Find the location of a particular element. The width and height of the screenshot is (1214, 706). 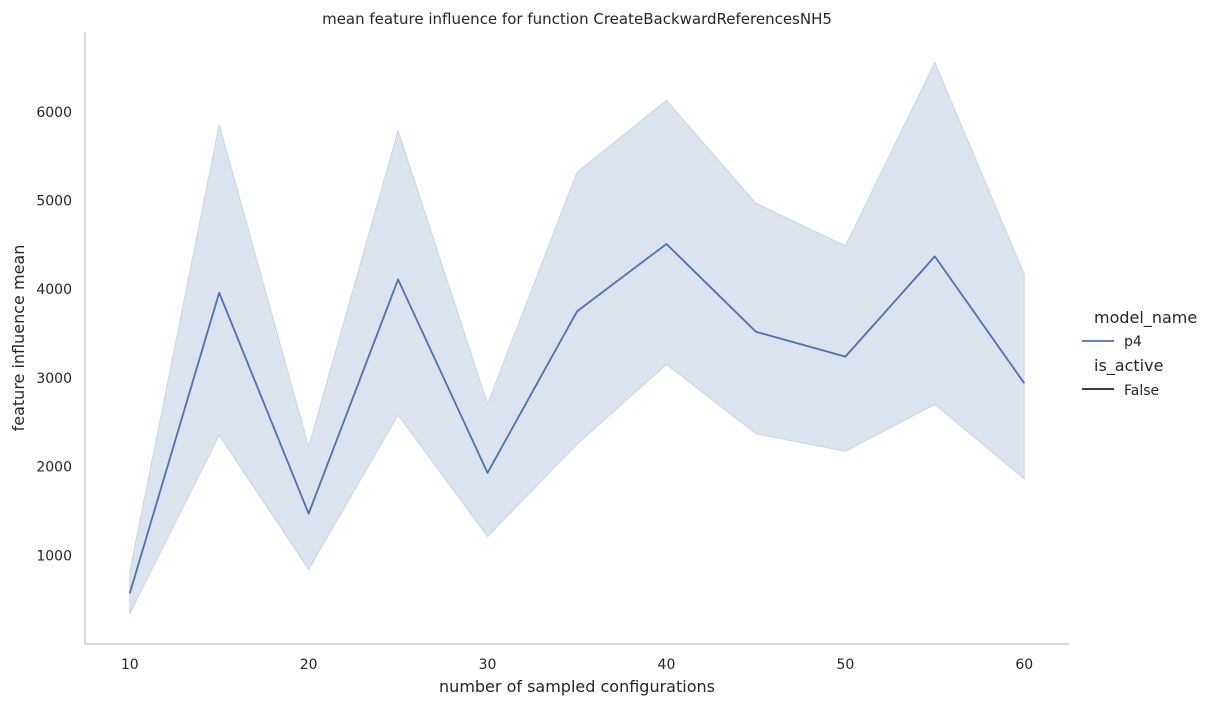

legend-hue-title: model_name is located at coordinates (1145, 318).